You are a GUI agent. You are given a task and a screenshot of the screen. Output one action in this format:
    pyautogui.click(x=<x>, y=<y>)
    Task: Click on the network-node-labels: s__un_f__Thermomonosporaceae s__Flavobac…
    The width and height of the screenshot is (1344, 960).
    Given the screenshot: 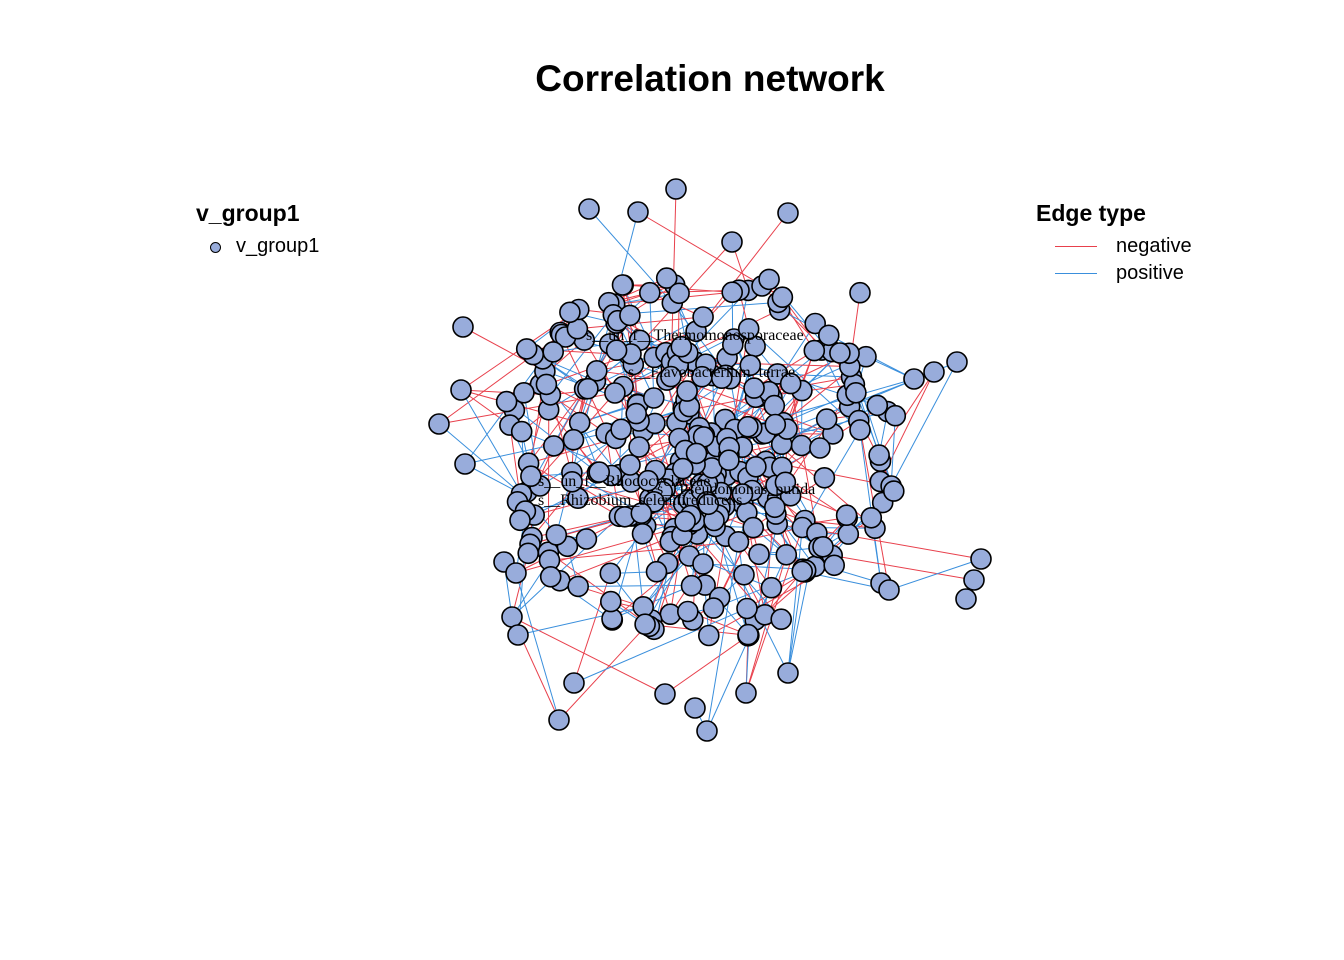 What is the action you would take?
    pyautogui.click(x=676, y=418)
    